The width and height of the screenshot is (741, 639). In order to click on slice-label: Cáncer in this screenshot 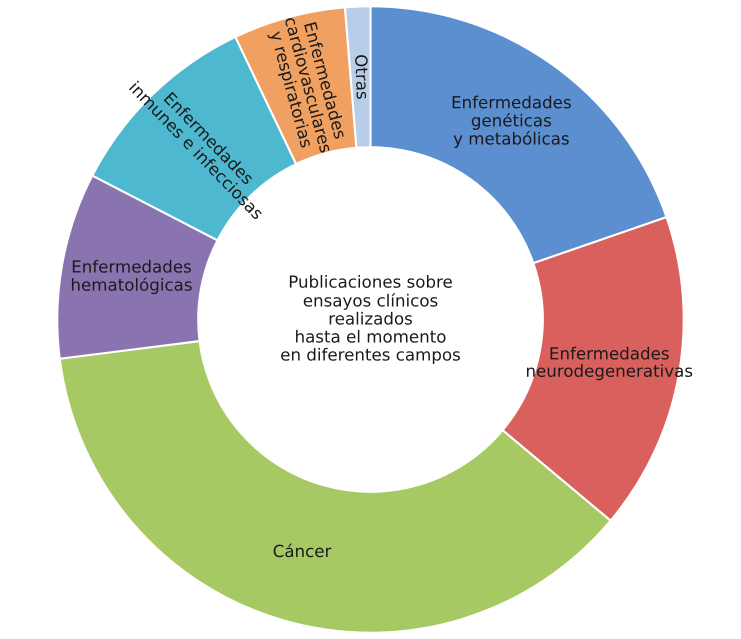, I will do `click(303, 551)`.